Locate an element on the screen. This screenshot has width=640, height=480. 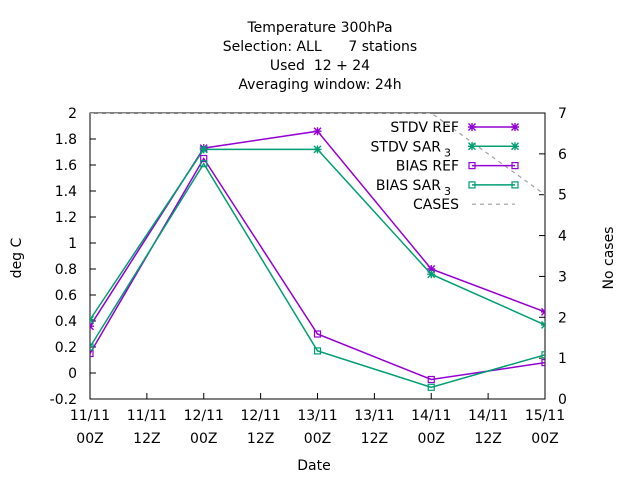
x-axis-label: Date is located at coordinates (313, 466).